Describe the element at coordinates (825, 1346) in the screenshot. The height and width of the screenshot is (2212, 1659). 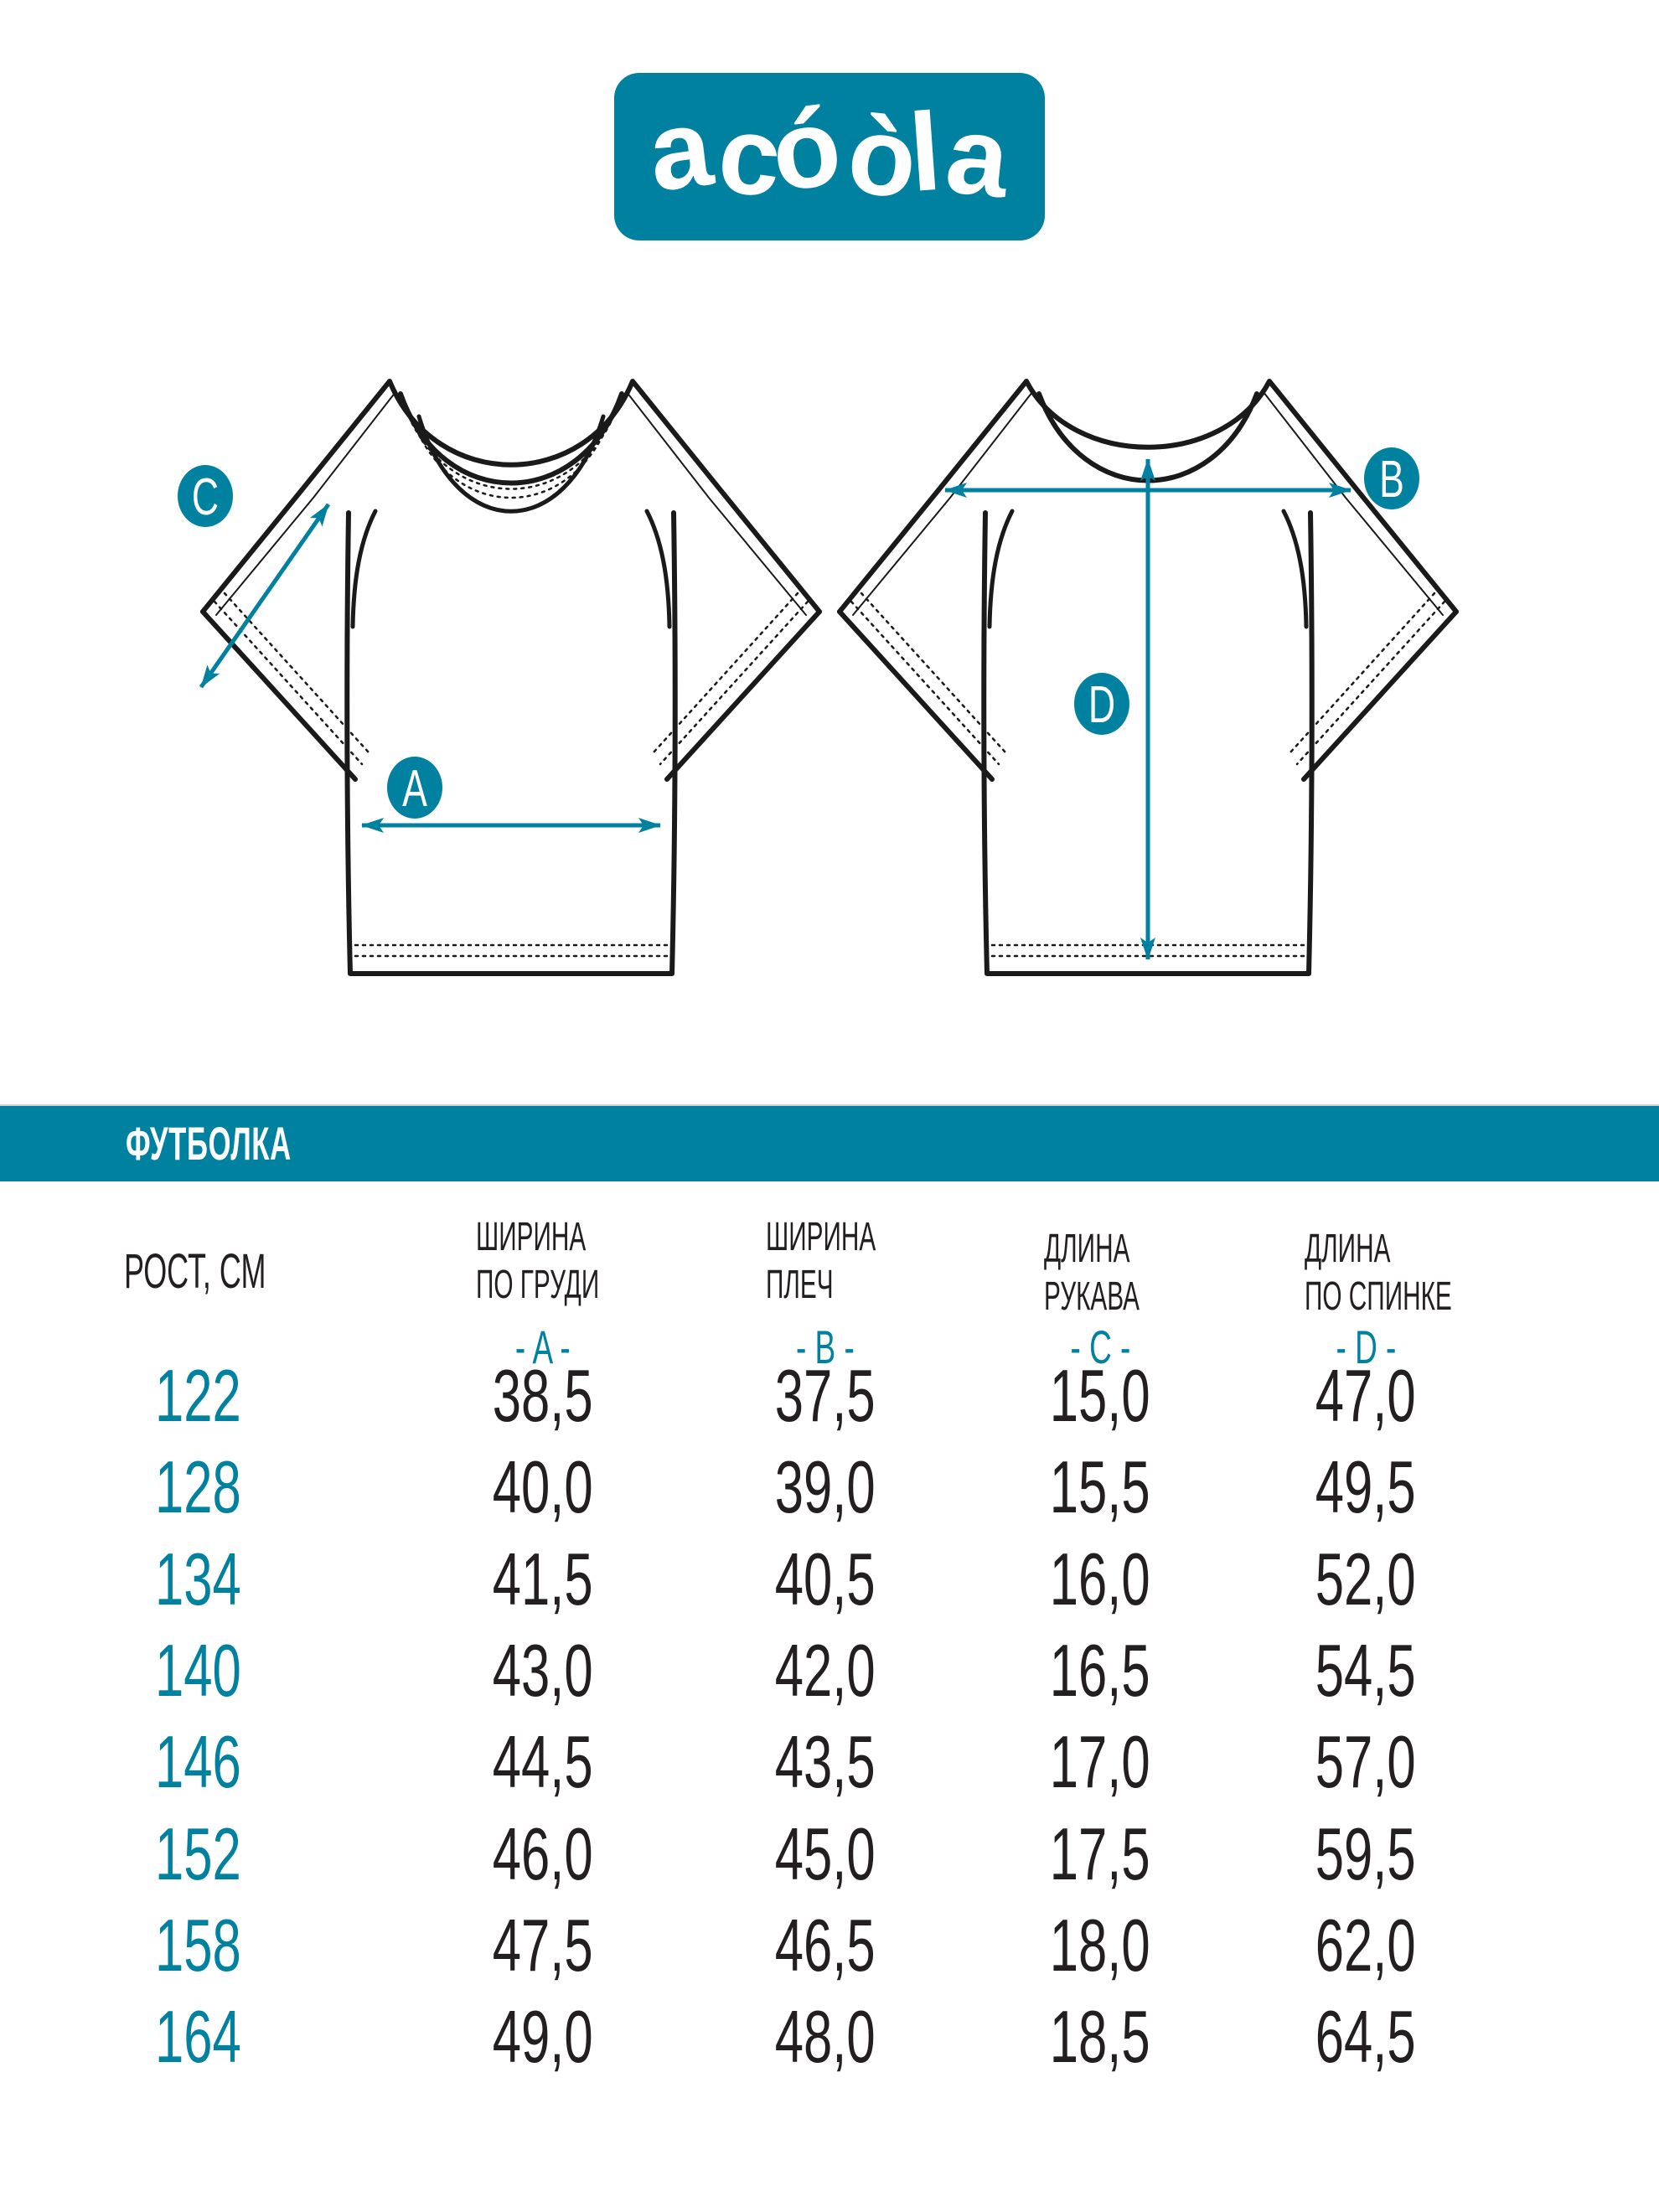
I see `marker-b: - B -` at that location.